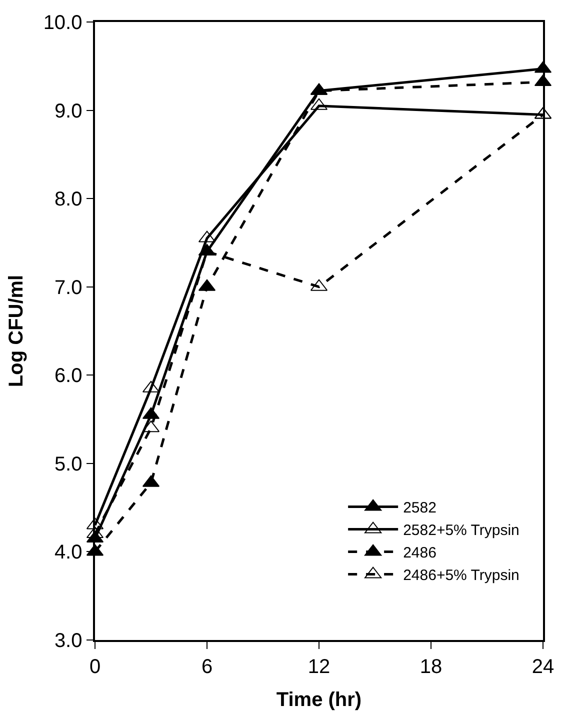 The width and height of the screenshot is (566, 719). I want to click on y-axis-title: Log CFU/ml, so click(16, 331).